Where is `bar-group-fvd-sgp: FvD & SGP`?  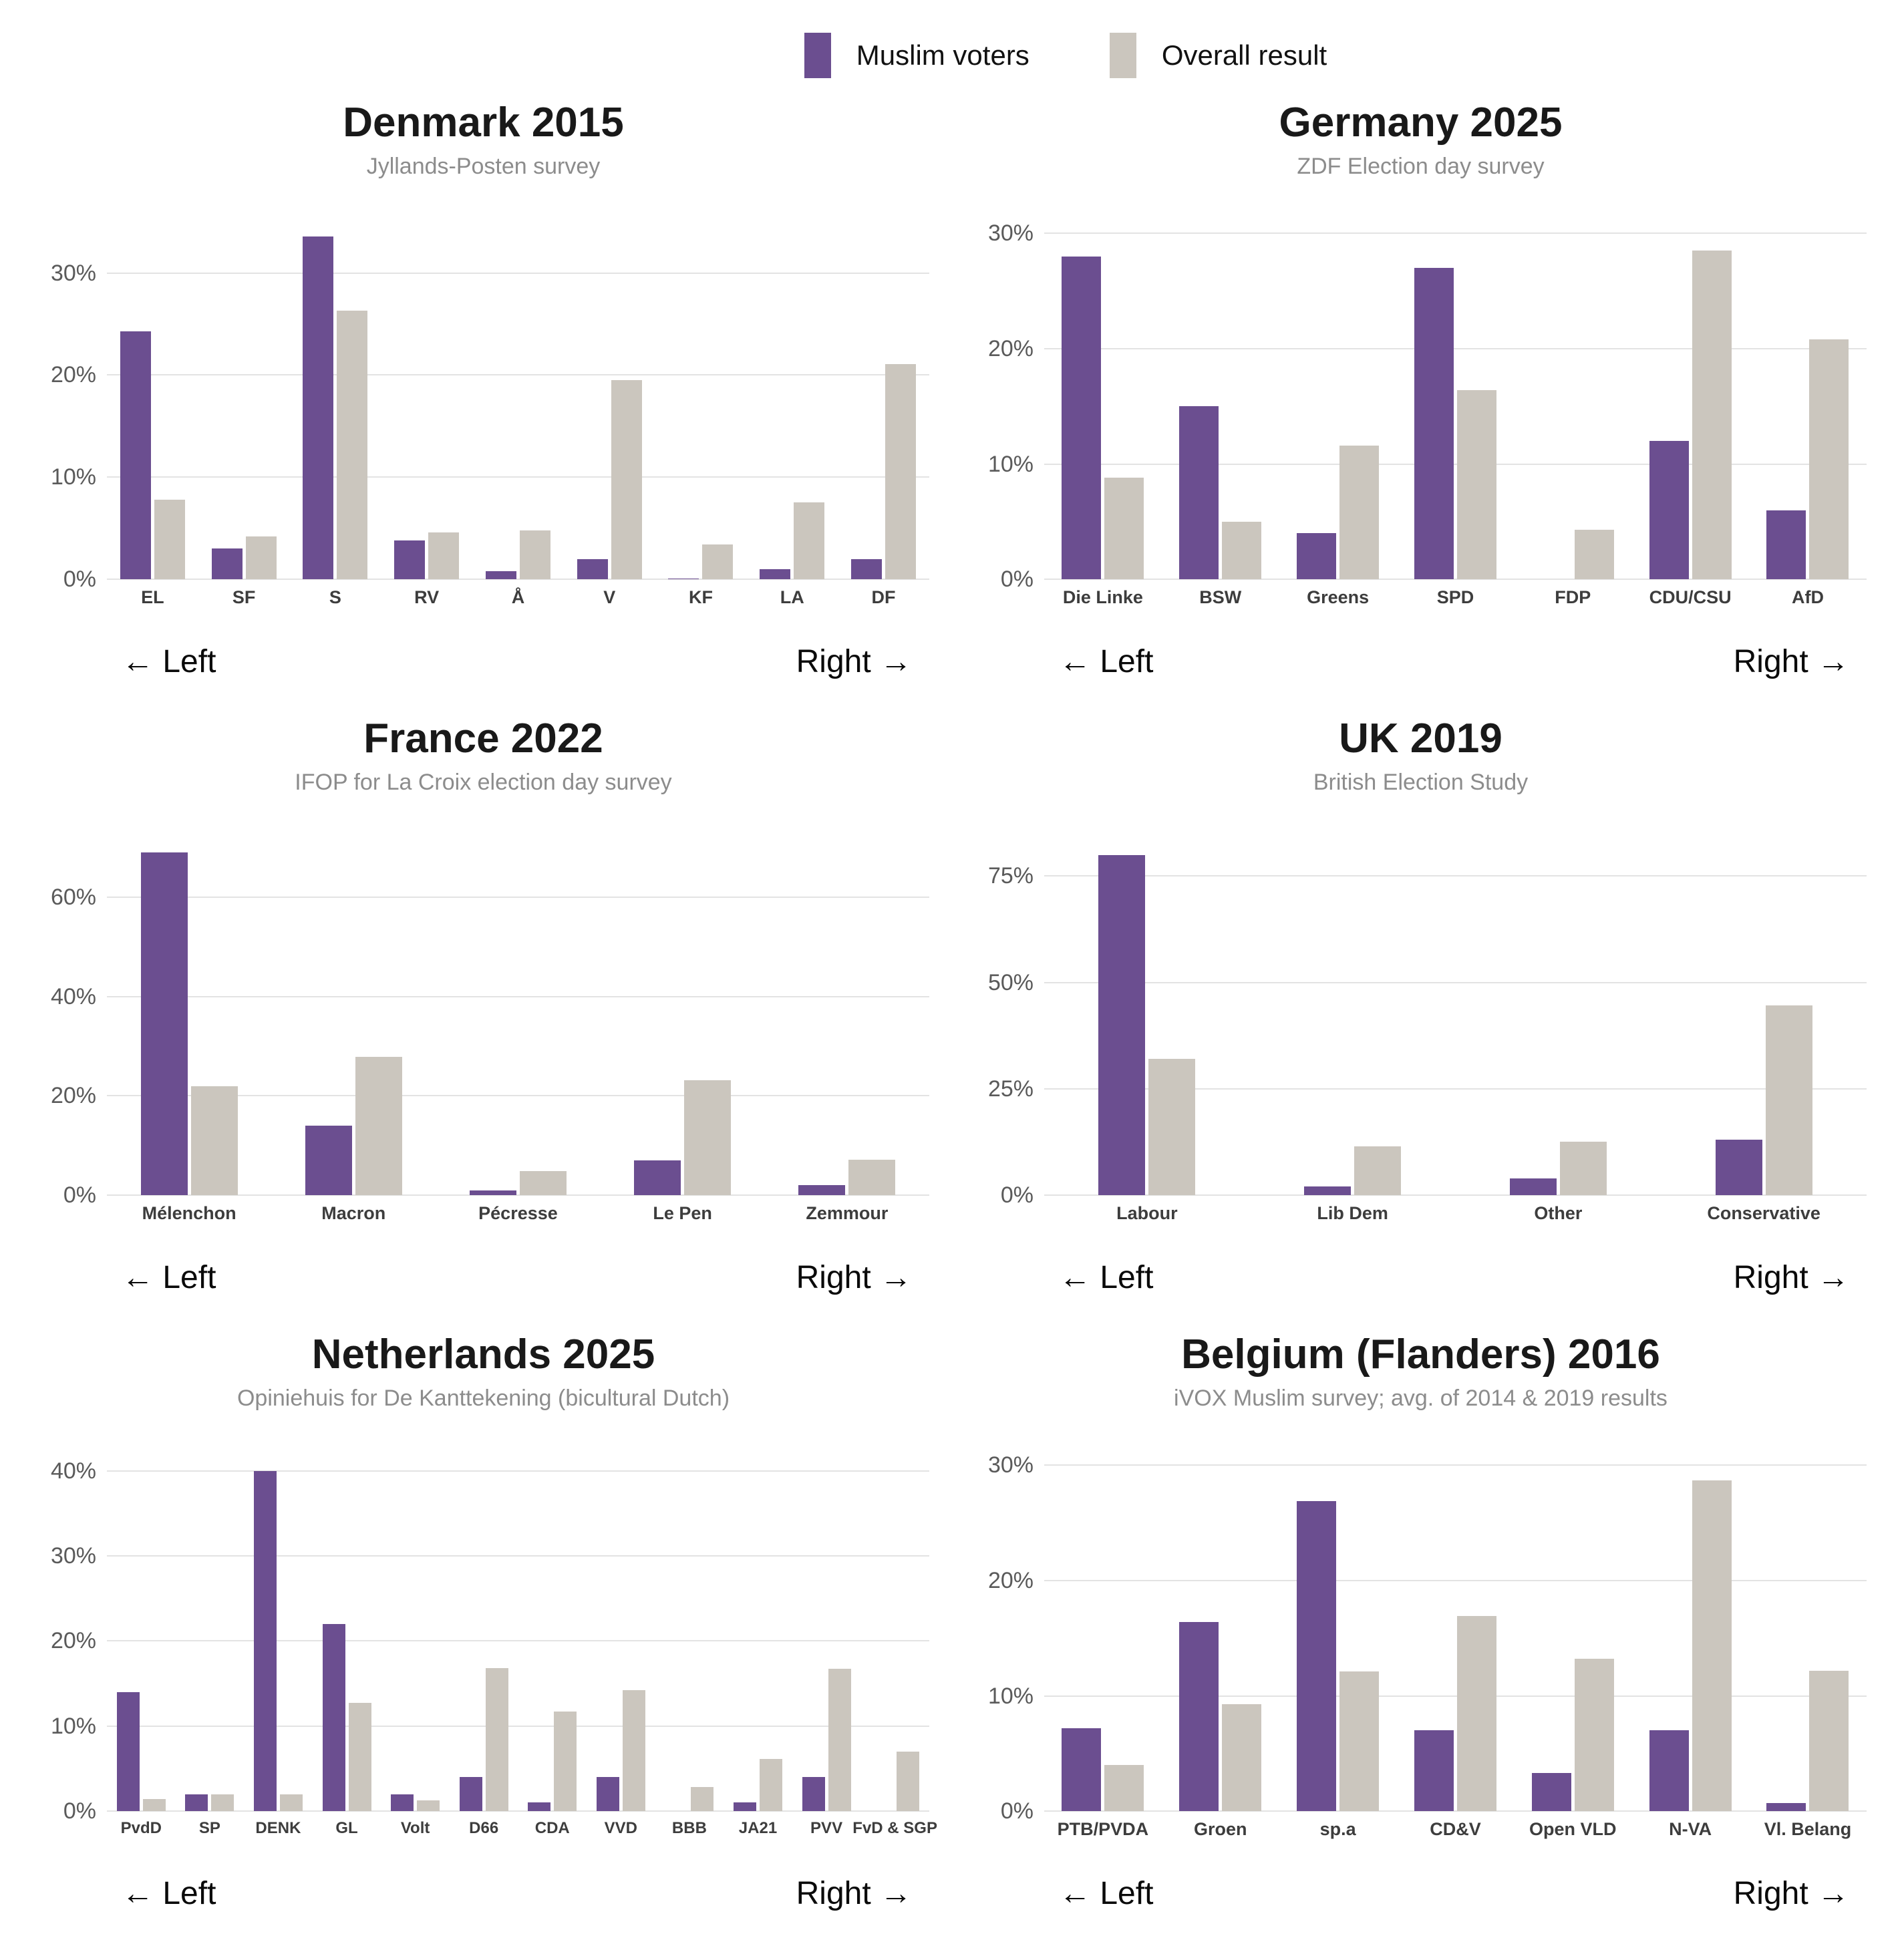 bar-group-fvd-sgp: FvD & SGP is located at coordinates (894, 1645).